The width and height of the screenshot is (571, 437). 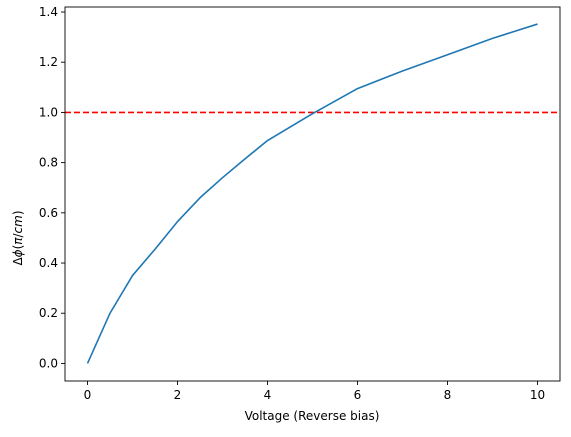 What do you see at coordinates (18, 247) in the screenshot?
I see `y-axis-label-open-paren: (` at bounding box center [18, 247].